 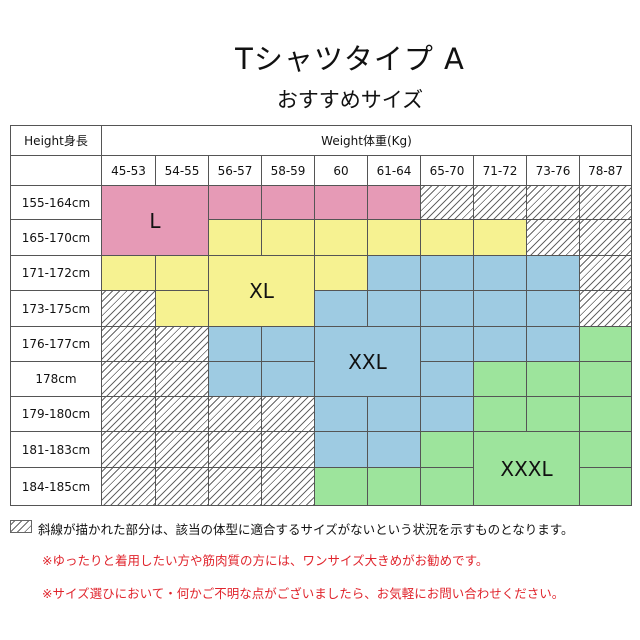 What do you see at coordinates (56, 344) in the screenshot?
I see `height-row-header: 176-177cm` at bounding box center [56, 344].